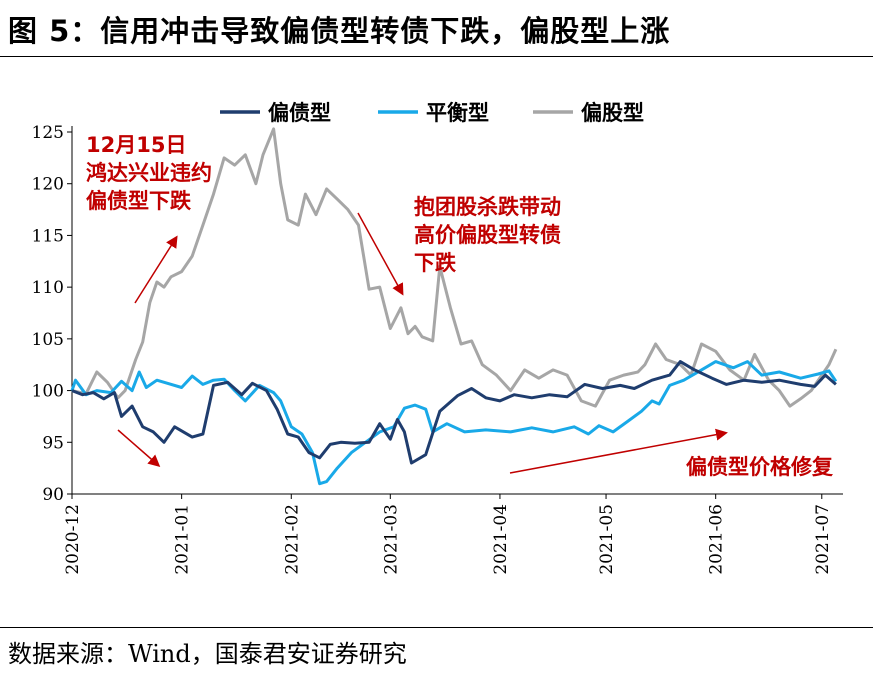 The width and height of the screenshot is (873, 678). What do you see at coordinates (53, 443) in the screenshot?
I see `y-tick-label: 95` at bounding box center [53, 443].